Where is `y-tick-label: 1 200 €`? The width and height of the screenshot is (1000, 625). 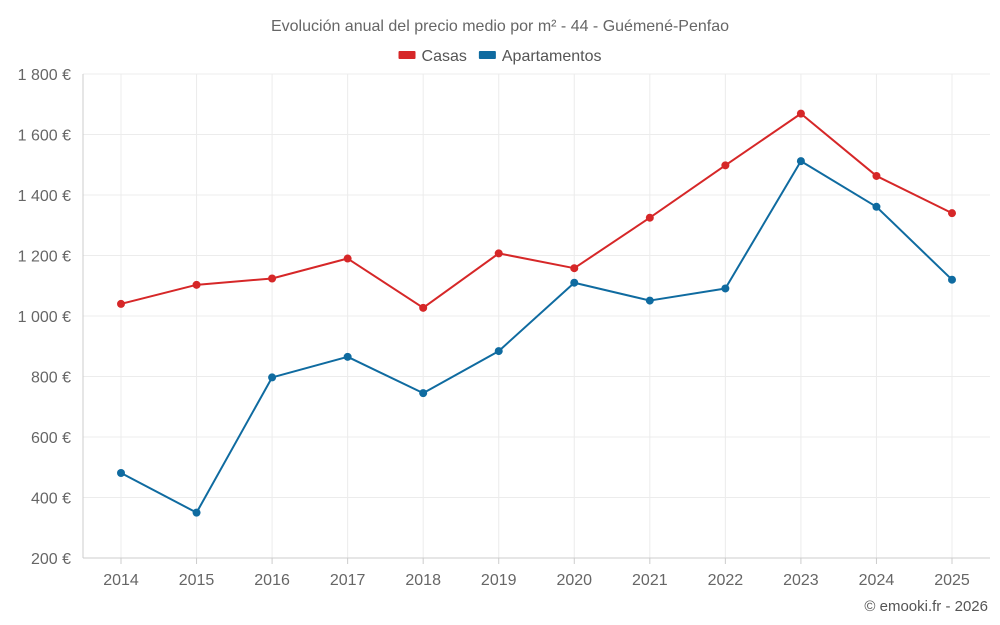
y-tick-label: 1 200 € is located at coordinates (44, 257).